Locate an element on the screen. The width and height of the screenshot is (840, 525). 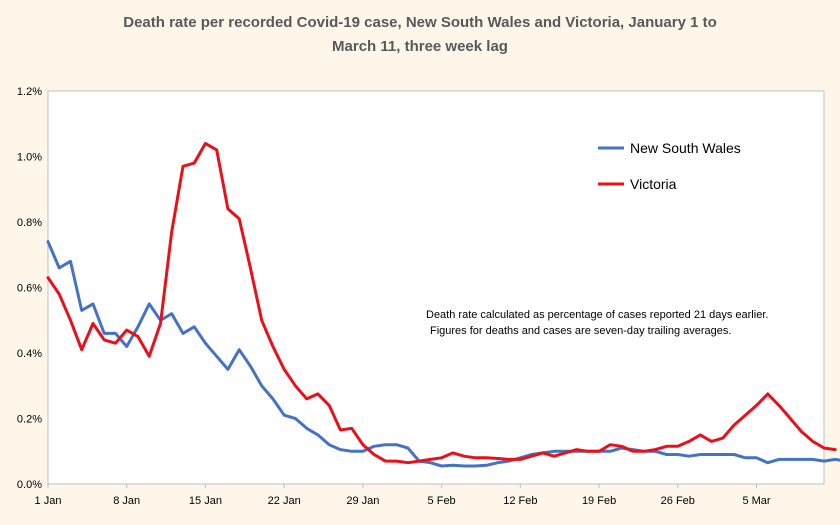
x-tick-label: 22 Jan is located at coordinates (284, 501).